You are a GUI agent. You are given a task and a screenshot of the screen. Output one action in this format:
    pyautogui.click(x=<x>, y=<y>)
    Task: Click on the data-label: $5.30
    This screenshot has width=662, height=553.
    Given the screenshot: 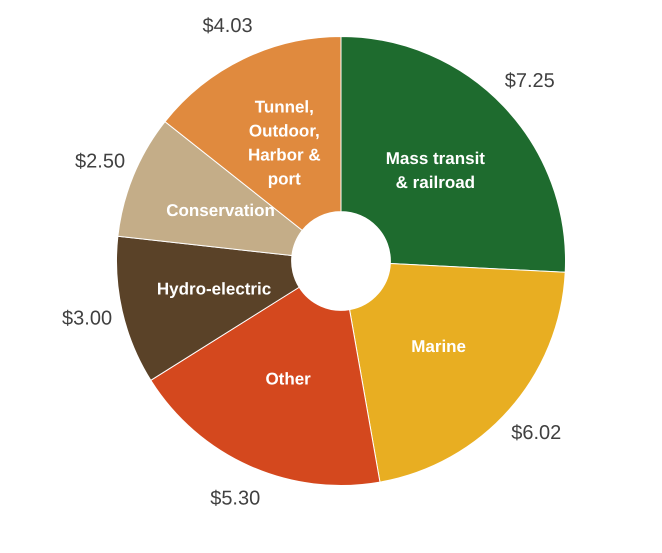 What is the action you would take?
    pyautogui.click(x=235, y=499)
    